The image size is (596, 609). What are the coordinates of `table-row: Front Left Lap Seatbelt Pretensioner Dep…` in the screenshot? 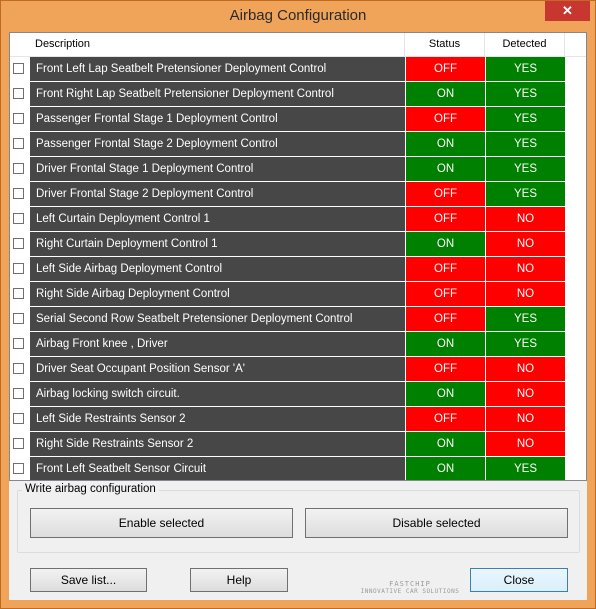 It's located at (298, 69).